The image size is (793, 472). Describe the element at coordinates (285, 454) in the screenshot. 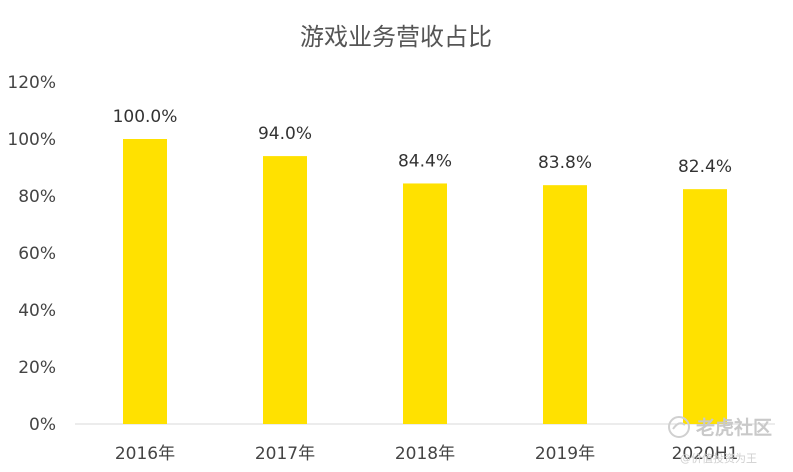

I see `x-tick-label: 2017年` at that location.